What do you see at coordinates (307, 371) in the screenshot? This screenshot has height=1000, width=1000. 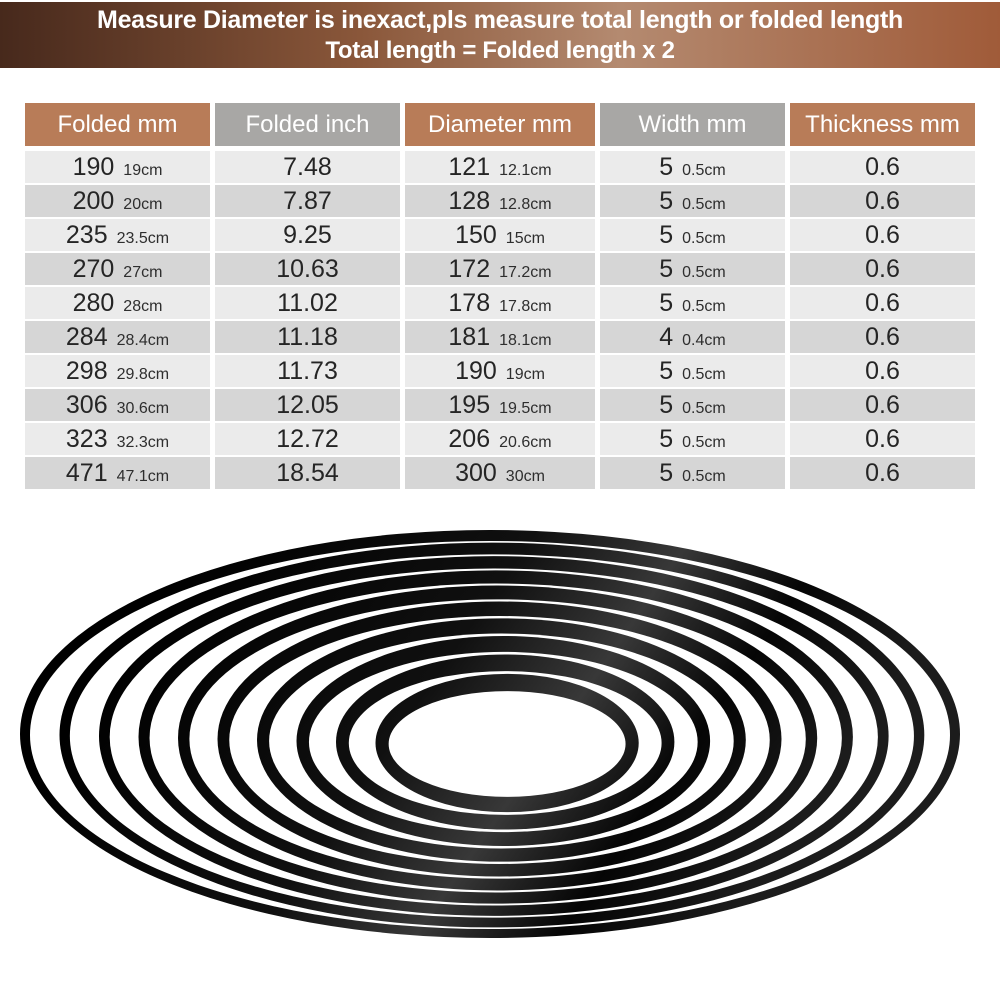 I see `cell-value: 11.73` at bounding box center [307, 371].